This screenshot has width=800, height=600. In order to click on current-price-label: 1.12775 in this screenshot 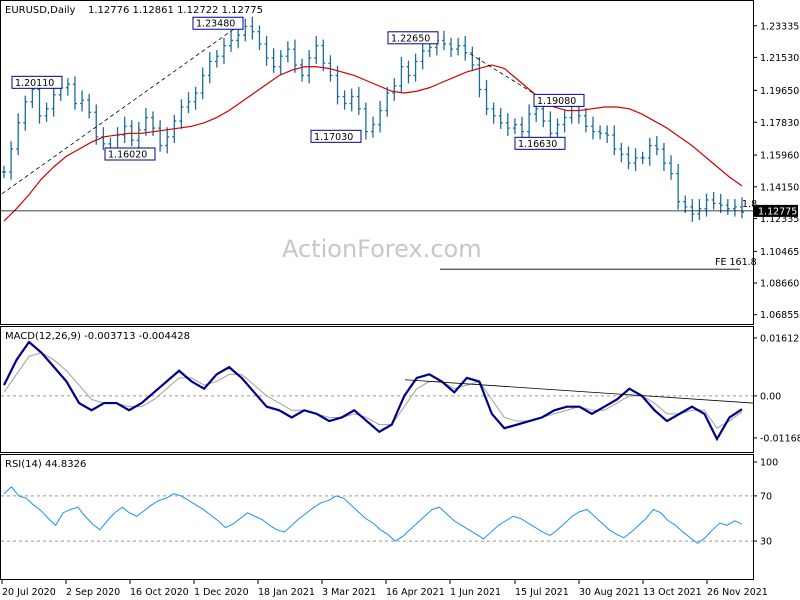, I will do `click(777, 211)`.